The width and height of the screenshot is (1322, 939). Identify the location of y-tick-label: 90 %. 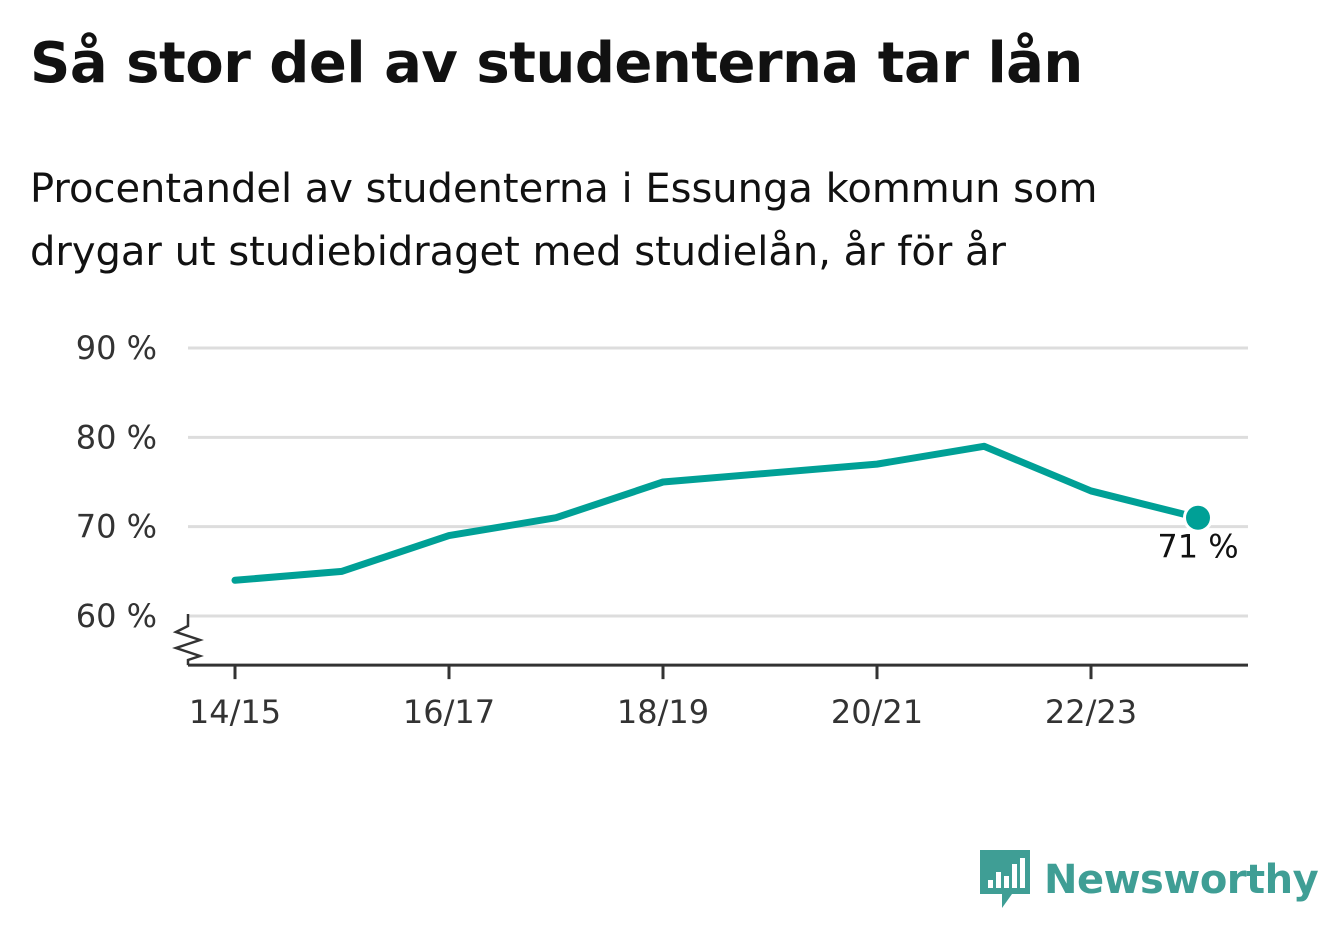
(116, 348).